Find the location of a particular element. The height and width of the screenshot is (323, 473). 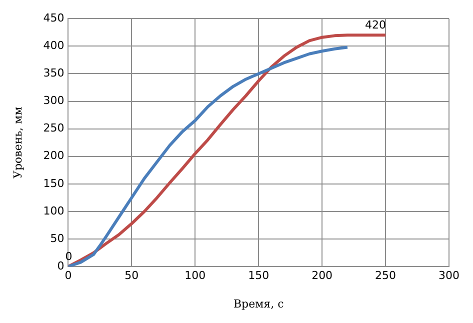

x-tick-label: 50 is located at coordinates (131, 275).